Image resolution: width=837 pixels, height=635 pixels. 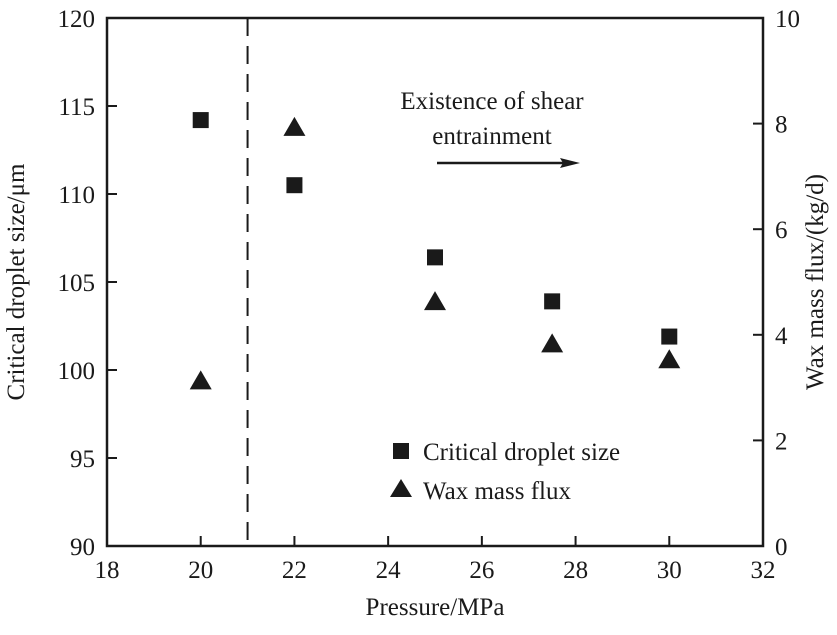 What do you see at coordinates (669, 570) in the screenshot?
I see `x-tick-label: 30` at bounding box center [669, 570].